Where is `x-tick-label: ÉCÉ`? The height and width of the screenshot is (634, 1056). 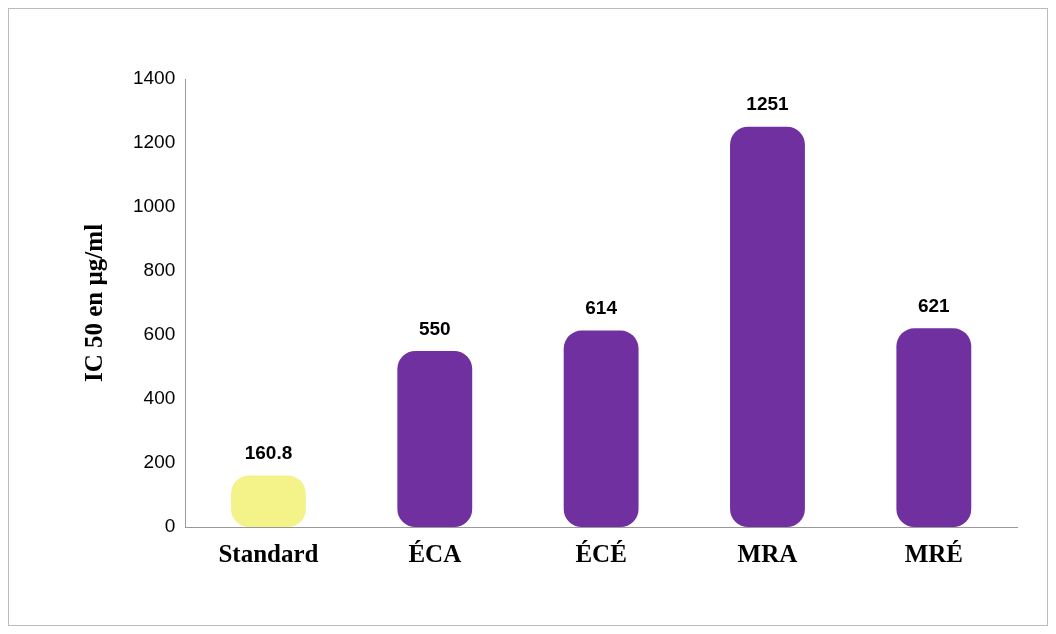
x-tick-label: ÉCÉ is located at coordinates (601, 554).